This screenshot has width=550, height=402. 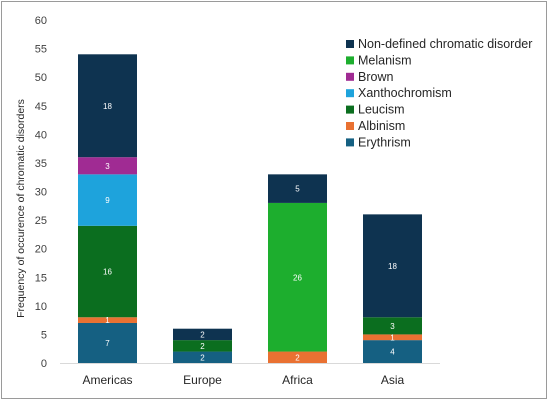 What do you see at coordinates (41, 50) in the screenshot?
I see `y-tick-label: 55` at bounding box center [41, 50].